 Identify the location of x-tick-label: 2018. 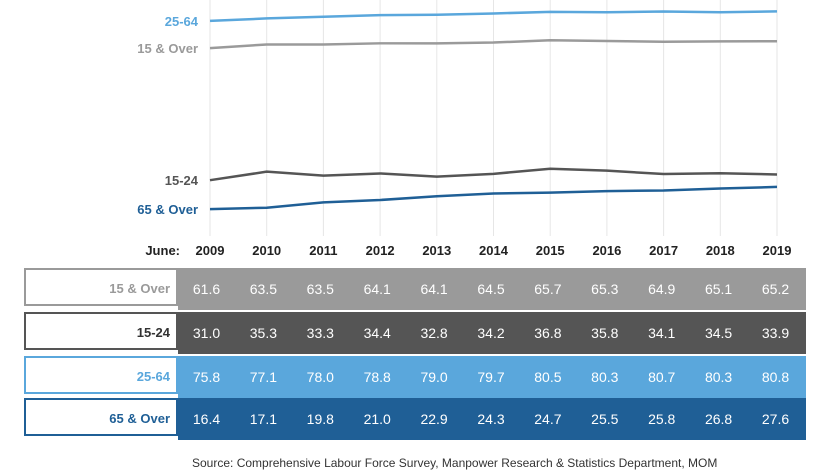
(720, 250).